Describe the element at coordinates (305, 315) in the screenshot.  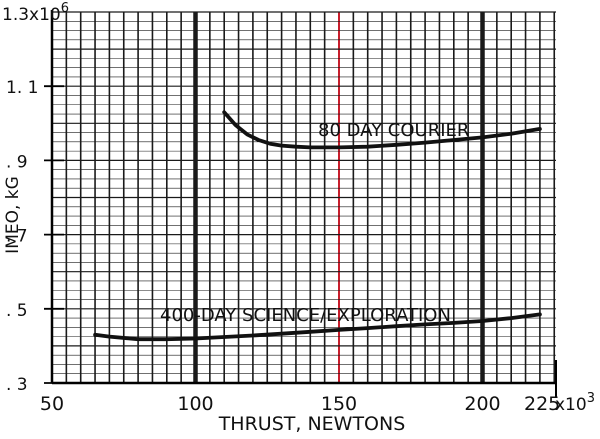
I see `series-label-science: 400-DAY SCIENCE/EXPLORATION` at that location.